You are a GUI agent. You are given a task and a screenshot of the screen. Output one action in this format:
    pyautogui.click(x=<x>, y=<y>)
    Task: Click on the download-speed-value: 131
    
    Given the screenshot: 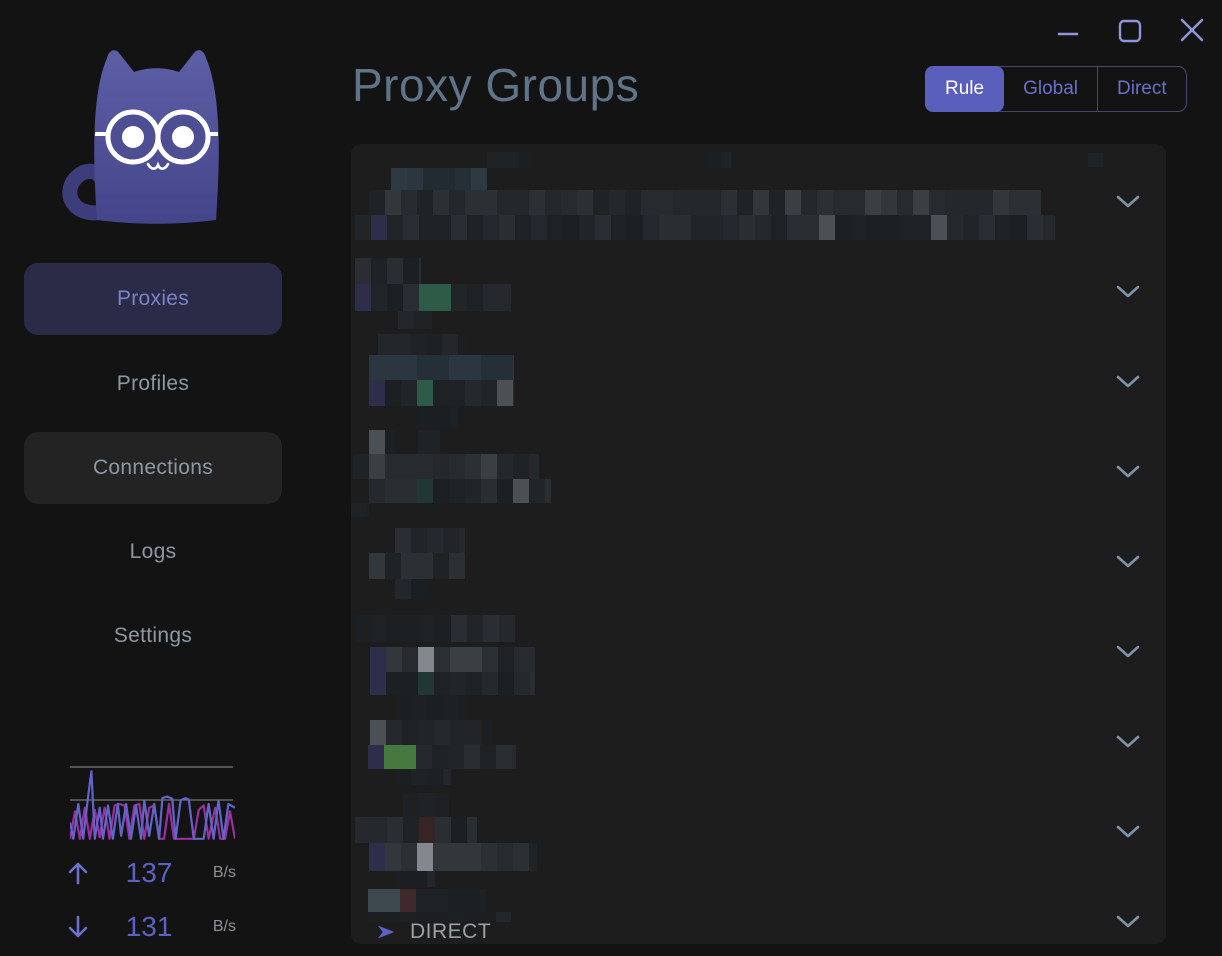 What is the action you would take?
    pyautogui.click(x=149, y=926)
    